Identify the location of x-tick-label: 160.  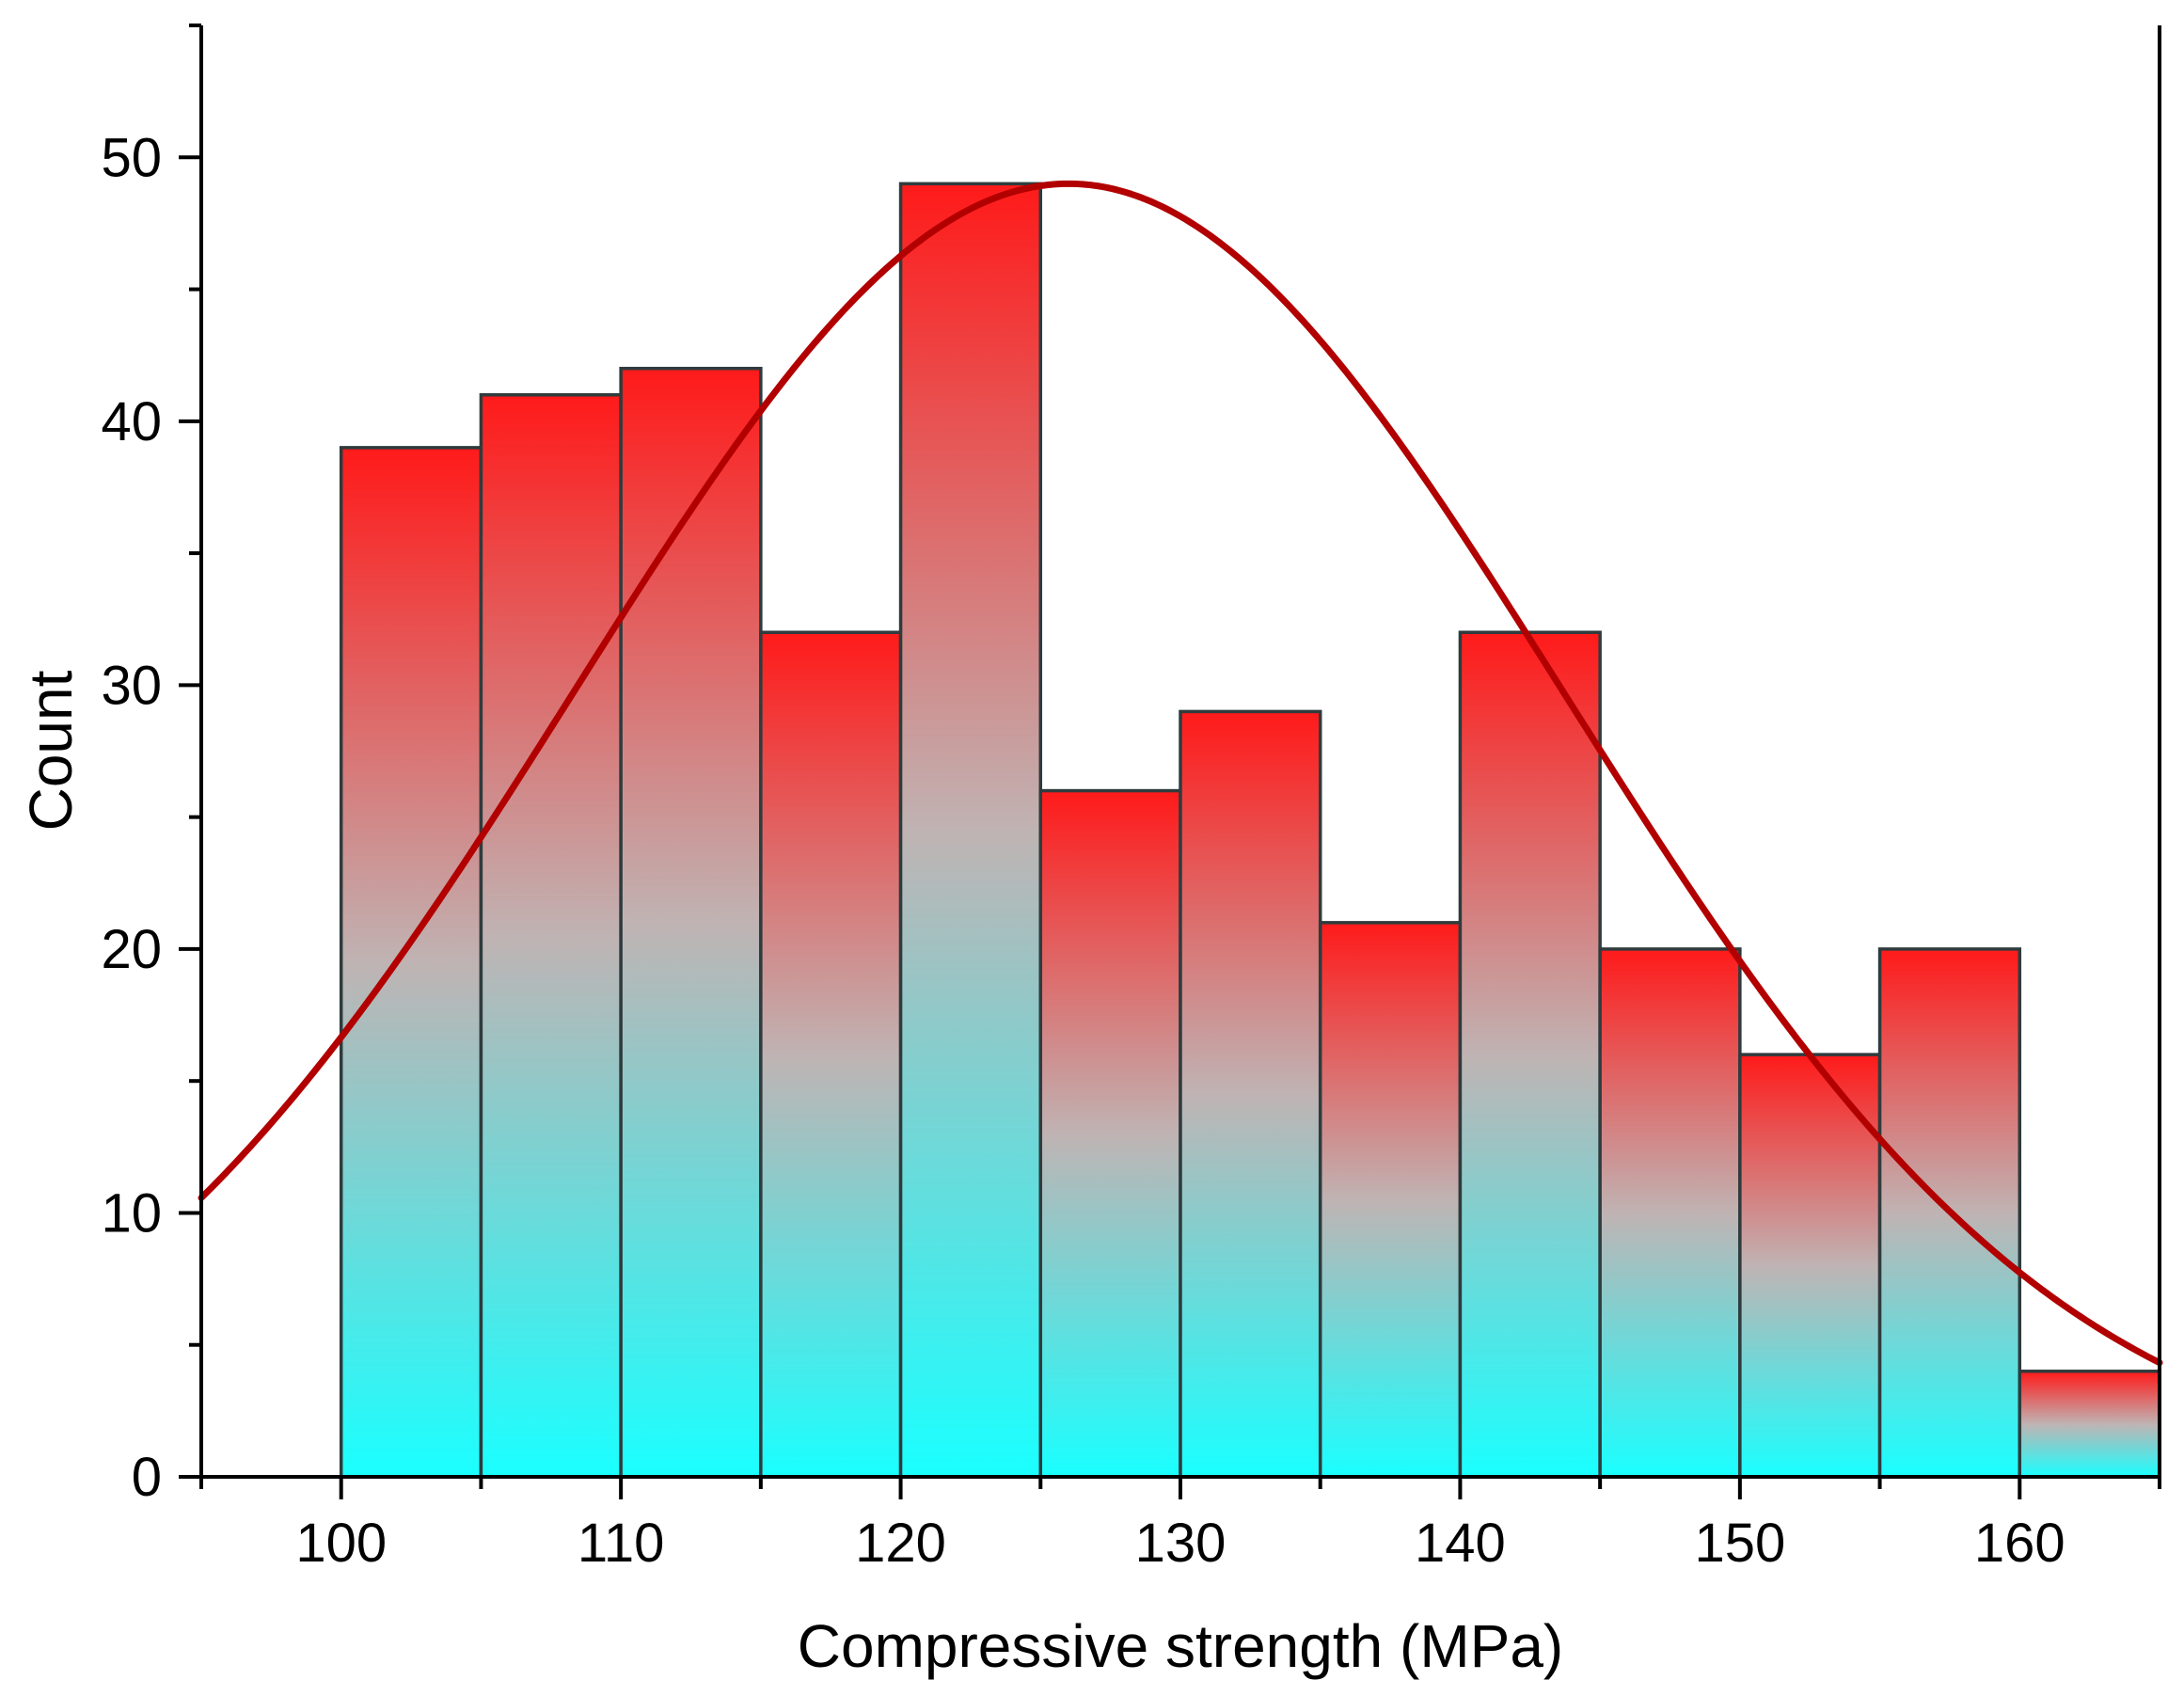
(2019, 1544).